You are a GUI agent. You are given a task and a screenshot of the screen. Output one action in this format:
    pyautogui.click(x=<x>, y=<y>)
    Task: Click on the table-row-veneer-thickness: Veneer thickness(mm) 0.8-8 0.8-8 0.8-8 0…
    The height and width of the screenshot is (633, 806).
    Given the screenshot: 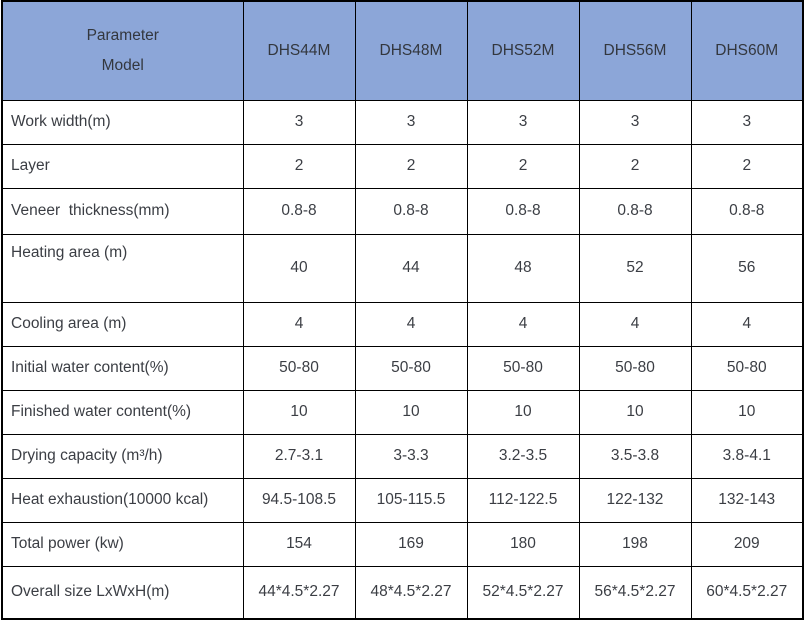 What is the action you would take?
    pyautogui.click(x=402, y=211)
    